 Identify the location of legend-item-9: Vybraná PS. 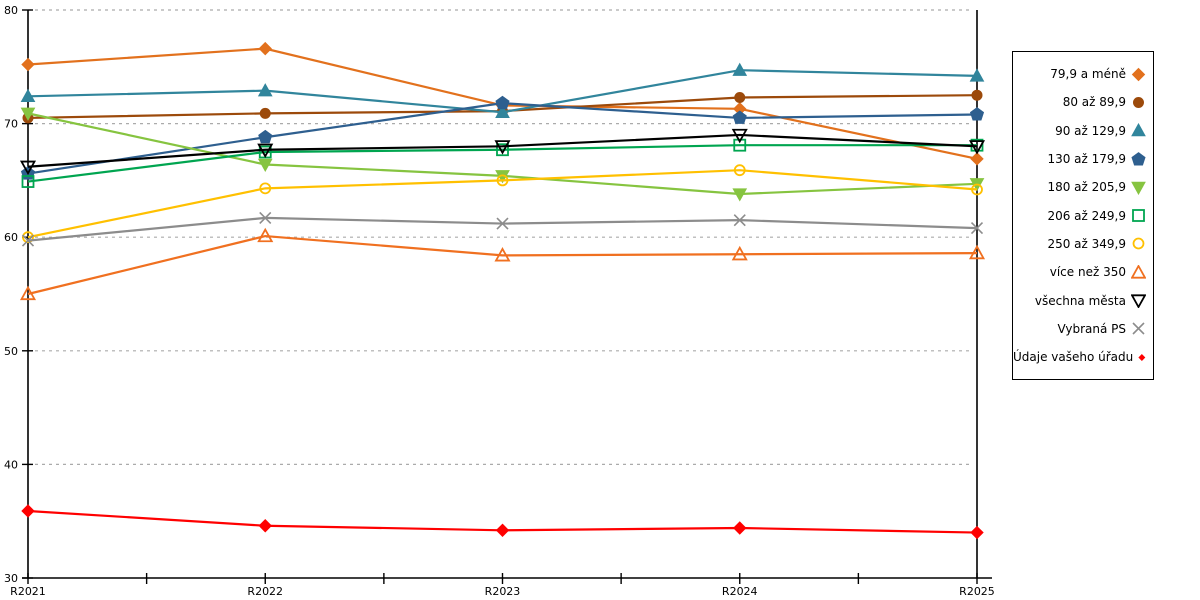
(1083, 329).